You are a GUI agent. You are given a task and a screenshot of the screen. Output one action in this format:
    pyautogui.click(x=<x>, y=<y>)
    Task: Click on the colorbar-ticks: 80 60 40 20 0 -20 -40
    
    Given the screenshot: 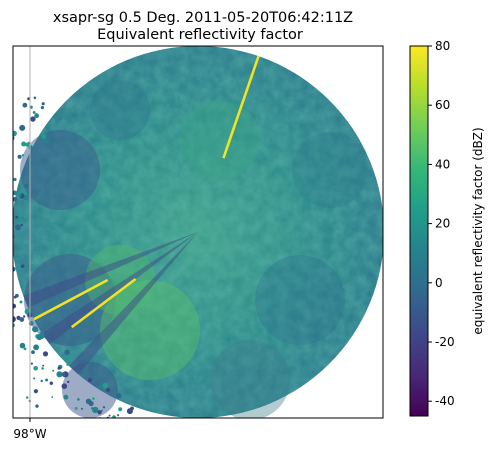 What is the action you would take?
    pyautogui.click(x=441, y=223)
    